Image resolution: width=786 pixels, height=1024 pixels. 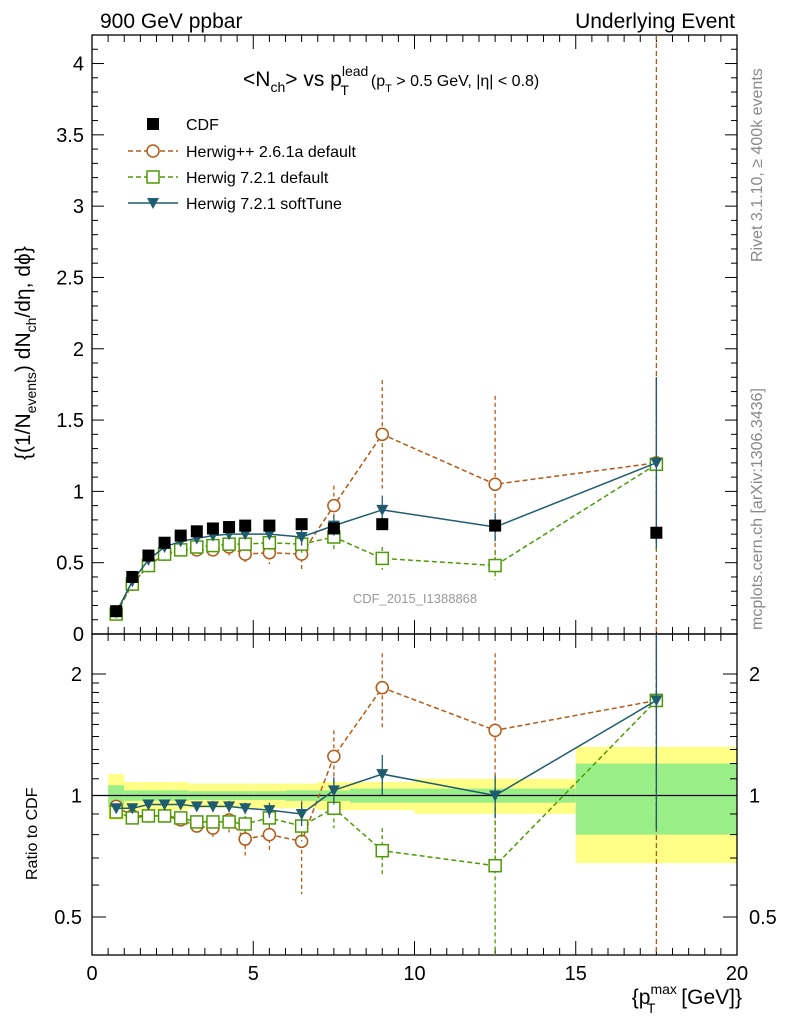 What do you see at coordinates (386, 568) in the screenshot?
I see `series-cdf` at bounding box center [386, 568].